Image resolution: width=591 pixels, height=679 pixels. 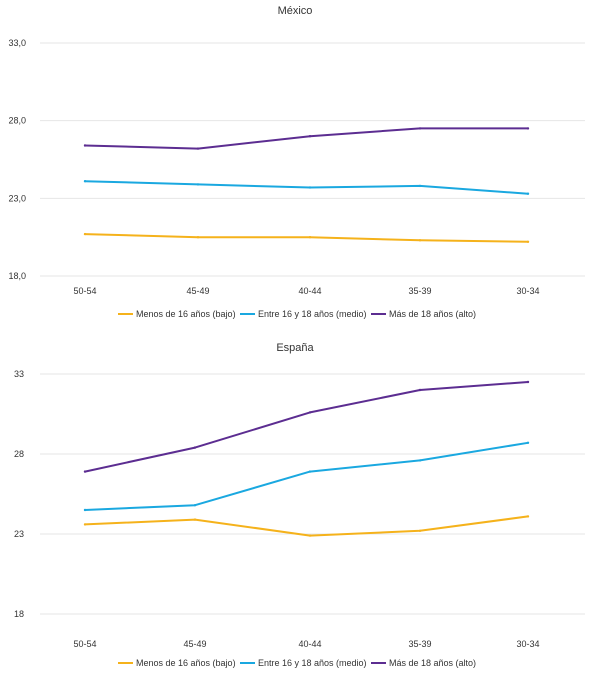 What do you see at coordinates (17, 276) in the screenshot?
I see `y-tick-label: 18,0` at bounding box center [17, 276].